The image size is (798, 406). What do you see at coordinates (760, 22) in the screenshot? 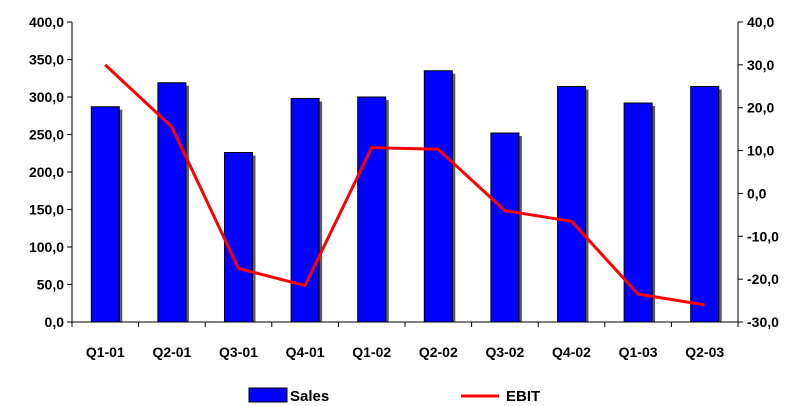
I see `right-tick-label: 40,0` at bounding box center [760, 22].